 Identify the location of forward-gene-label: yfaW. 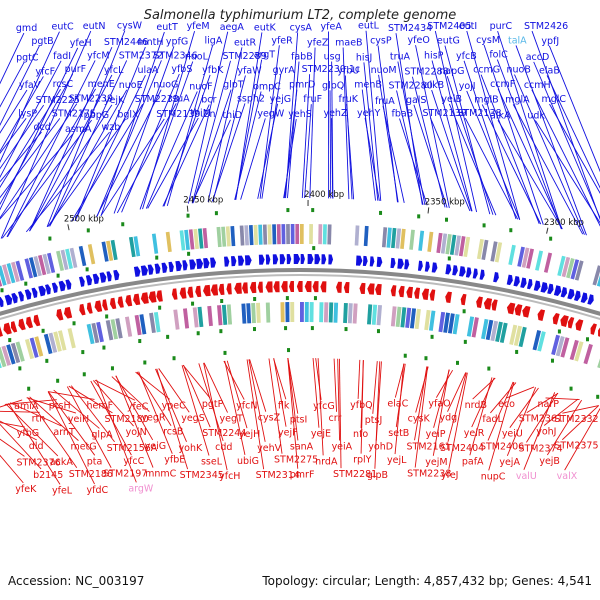
(249, 71).